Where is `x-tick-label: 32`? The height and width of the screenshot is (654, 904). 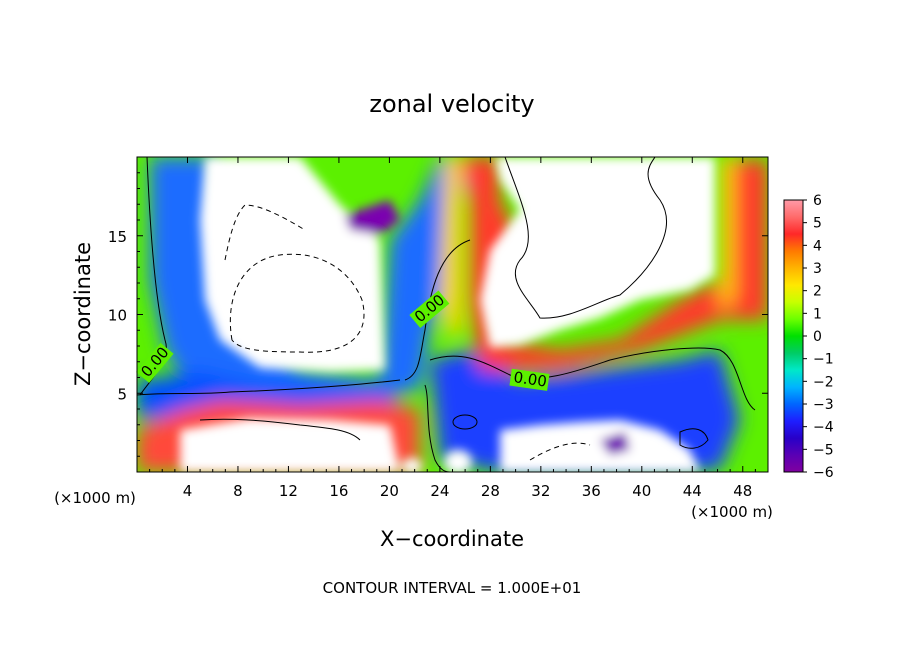
x-tick-label: 32 is located at coordinates (540, 491).